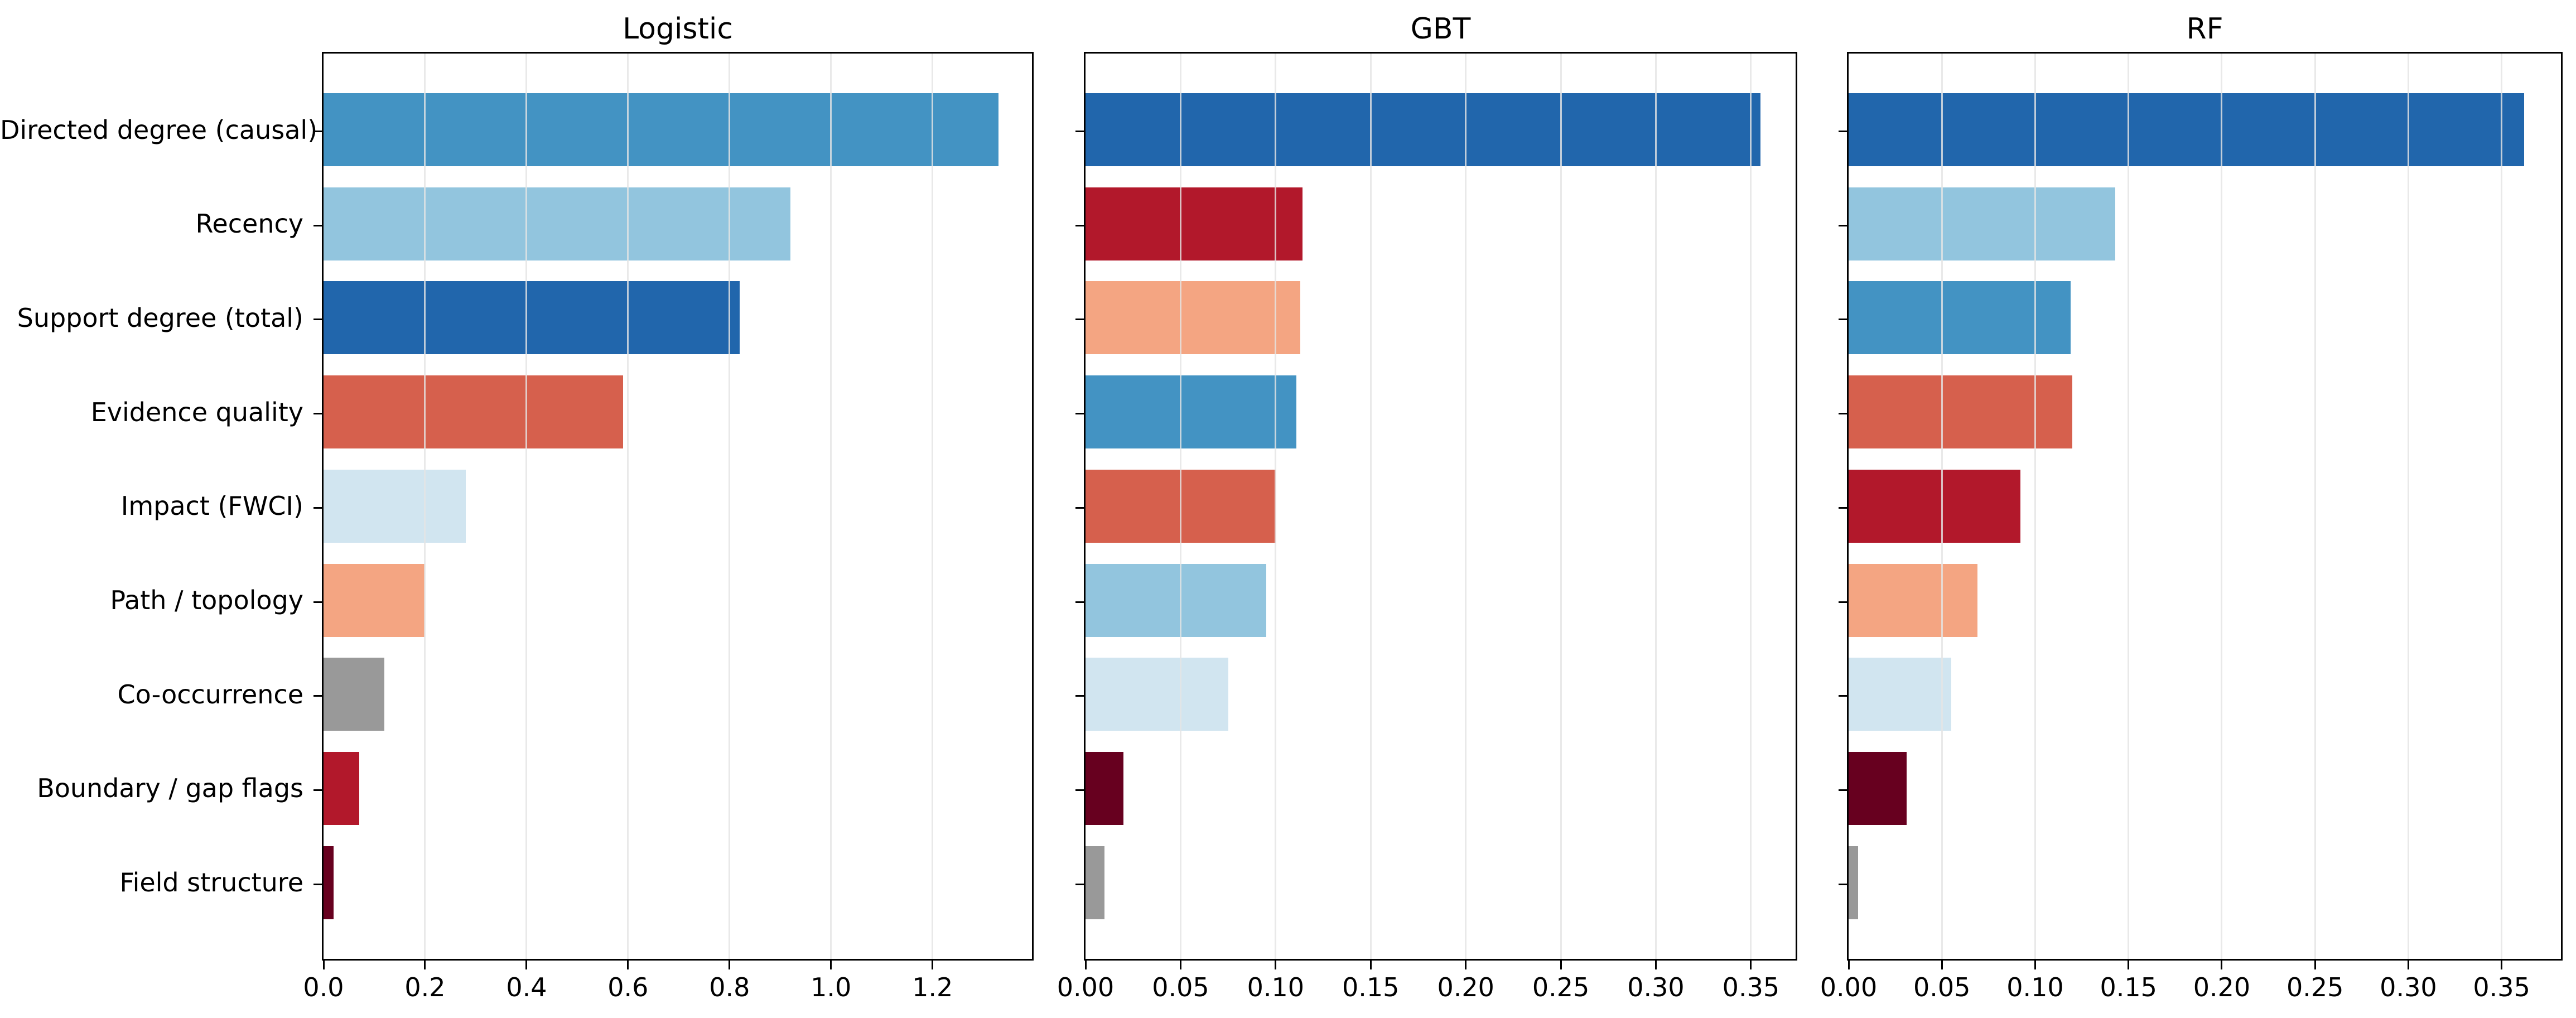 The height and width of the screenshot is (1018, 2576). What do you see at coordinates (729, 987) in the screenshot?
I see `x-tick-label: 0.8` at bounding box center [729, 987].